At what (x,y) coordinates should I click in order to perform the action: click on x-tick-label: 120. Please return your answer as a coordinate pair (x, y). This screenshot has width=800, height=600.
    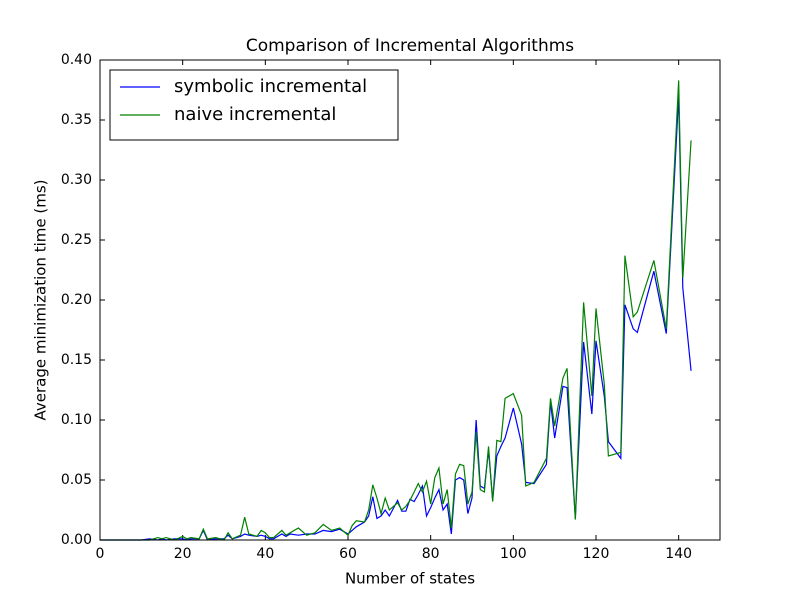
    Looking at the image, I should click on (596, 554).